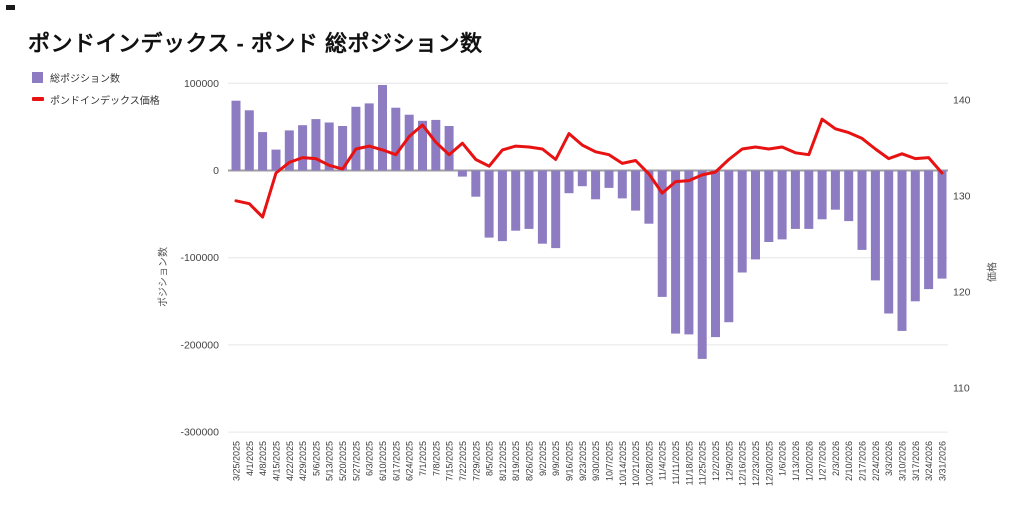  I want to click on y-left-tick-label: 100000, so click(201, 84).